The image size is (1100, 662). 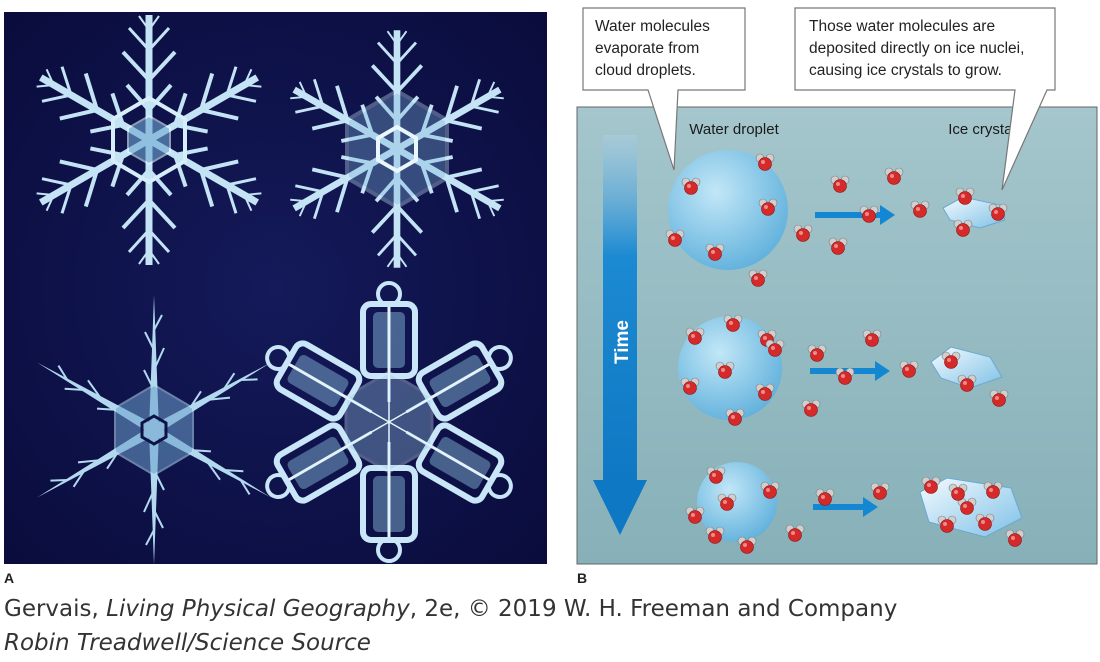 I want to click on photo-credit: Robin Treadwell/Science Source, so click(x=187, y=643).